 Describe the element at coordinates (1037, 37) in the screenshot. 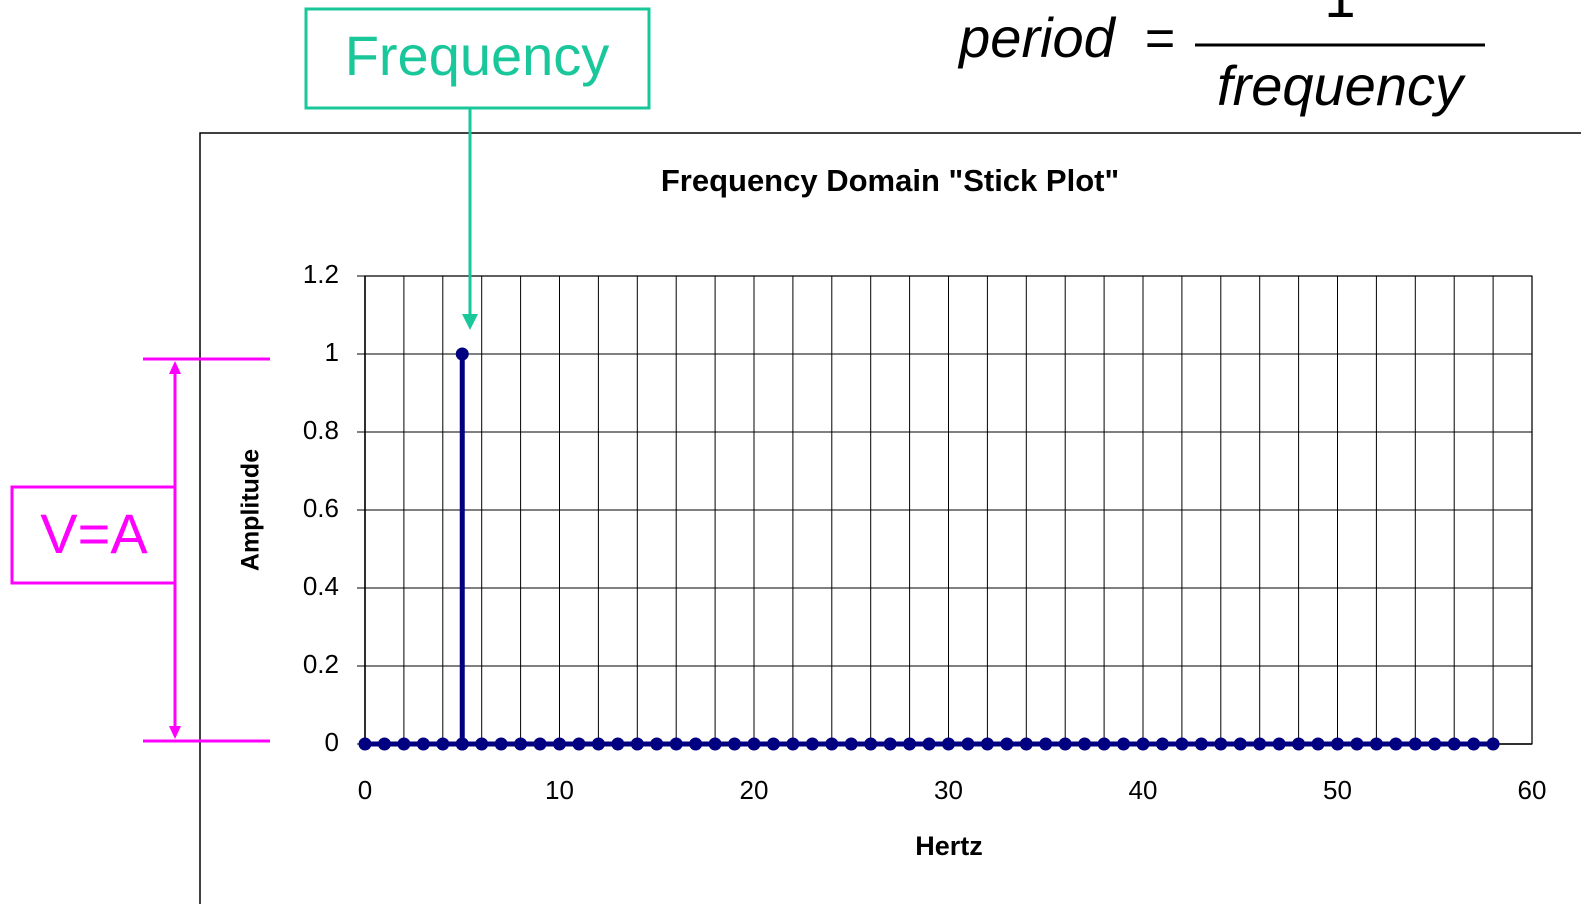

I see `formula-lhs: period` at that location.